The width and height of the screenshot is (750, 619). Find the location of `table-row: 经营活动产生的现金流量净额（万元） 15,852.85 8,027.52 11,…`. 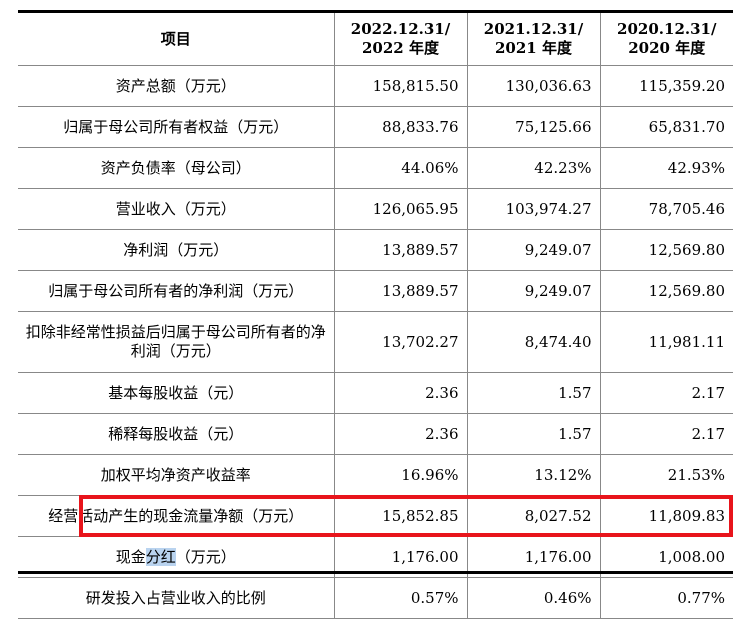

table-row: 经营活动产生的现金流量净额（万元） 15,852.85 8,027.52 11,… is located at coordinates (375, 516).